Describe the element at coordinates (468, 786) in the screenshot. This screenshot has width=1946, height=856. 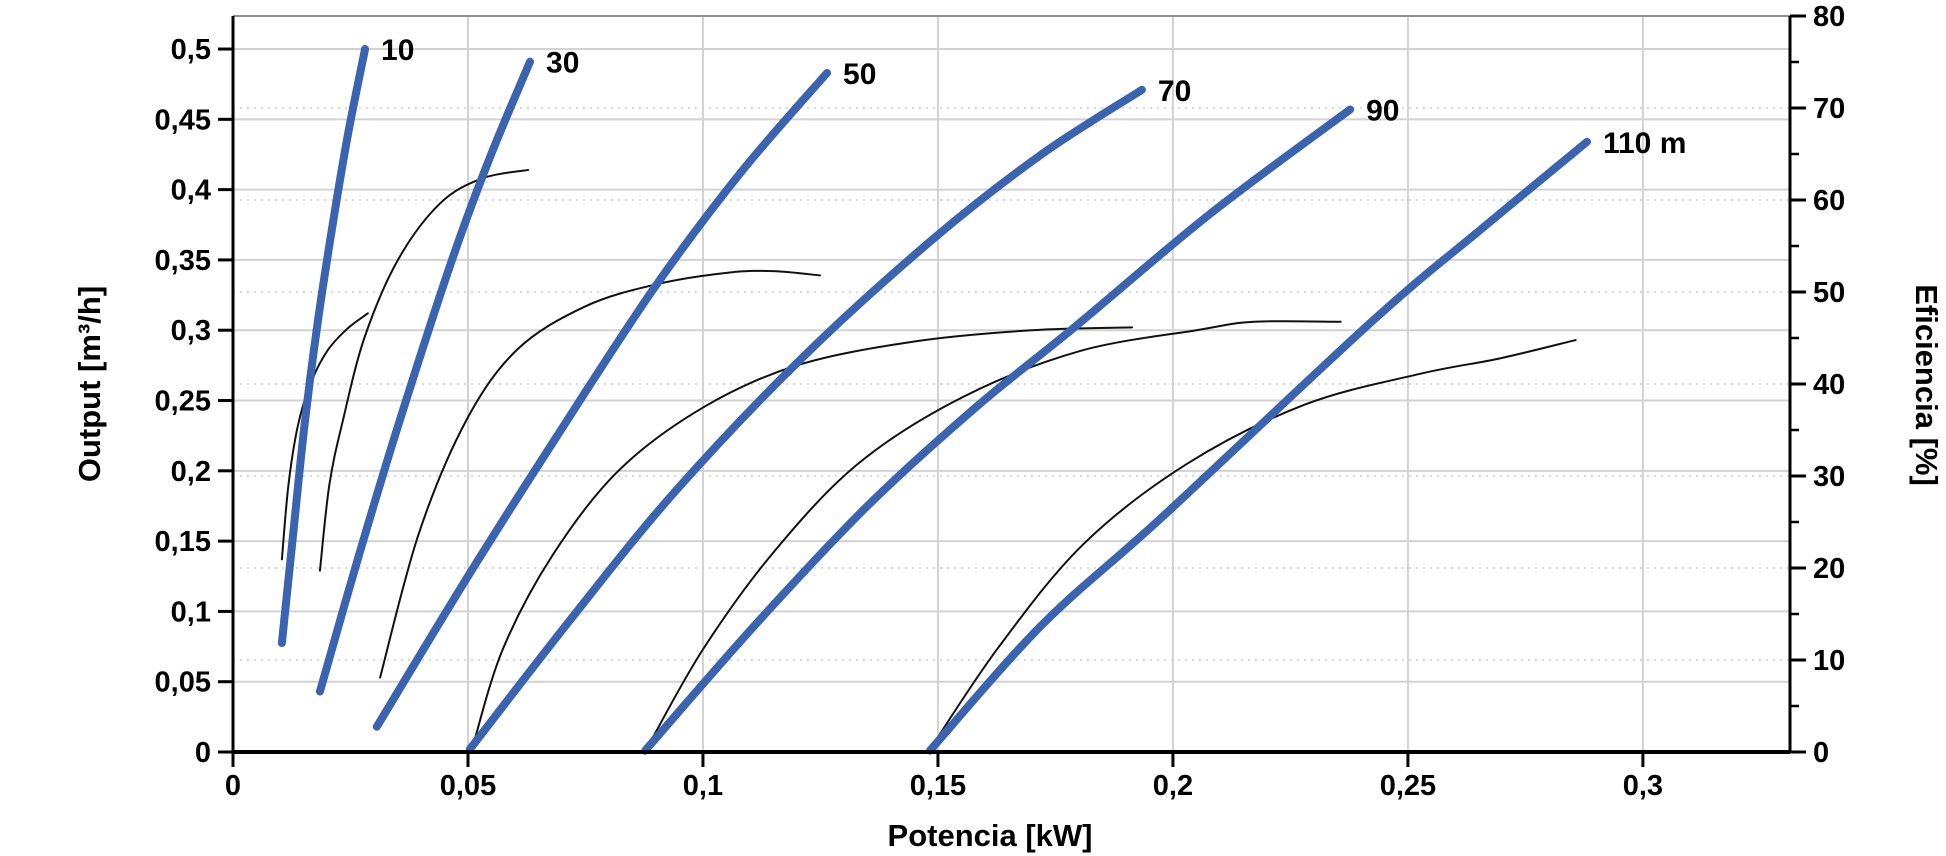
I see `x-tick-label-0,05: 0,05` at that location.